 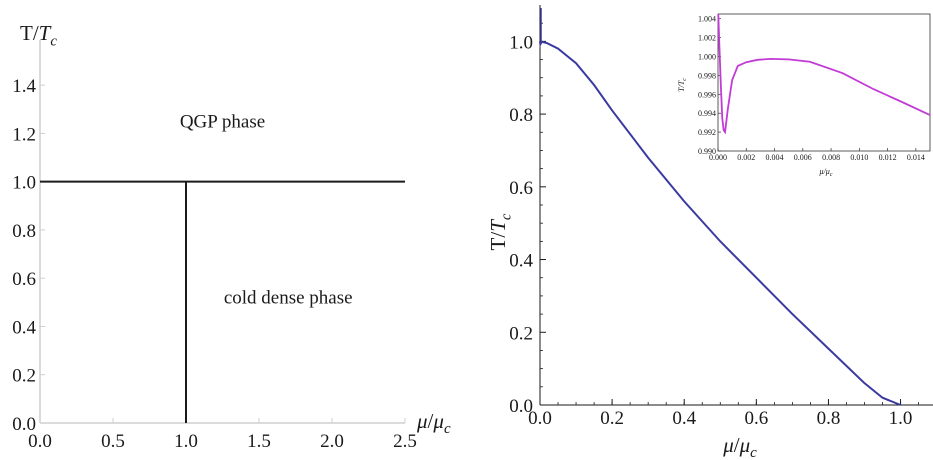 I want to click on inset-x-tick-label: 0.000, so click(x=718, y=157).